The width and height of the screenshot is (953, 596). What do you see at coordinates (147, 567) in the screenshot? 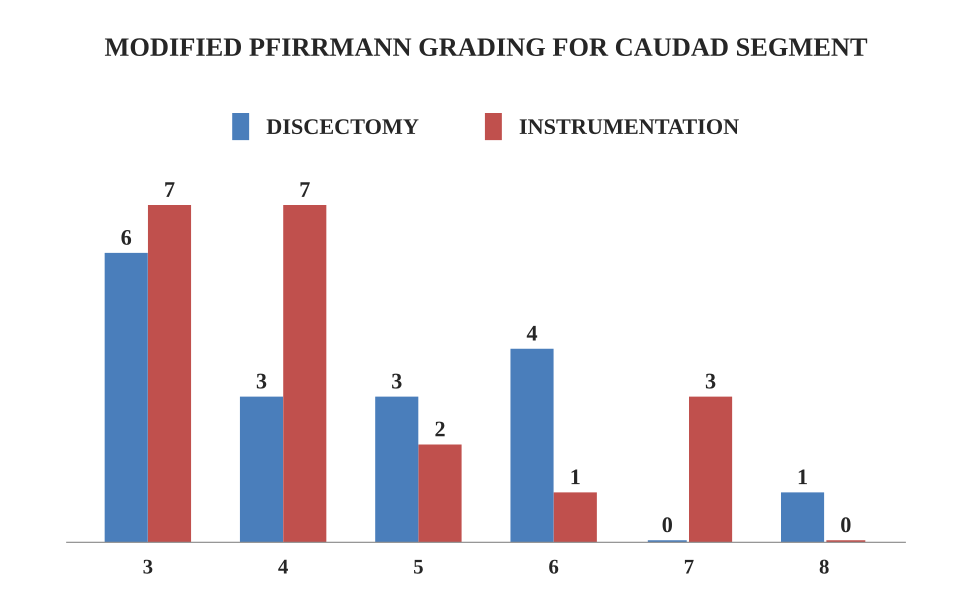
I see `x-tick-label: 3` at bounding box center [147, 567].